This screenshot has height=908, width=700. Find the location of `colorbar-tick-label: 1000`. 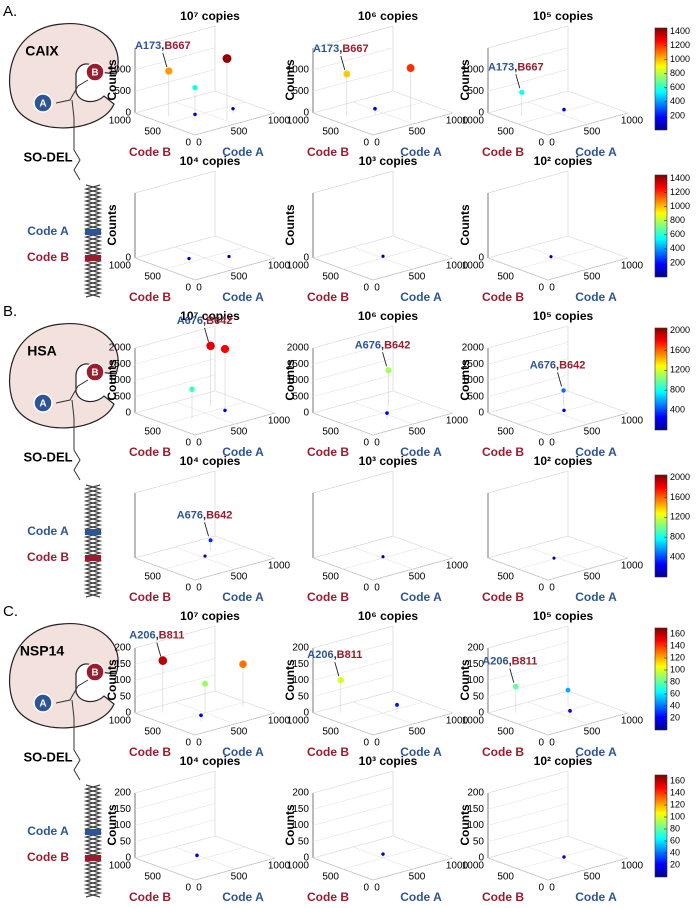

colorbar-tick-label: 1000 is located at coordinates (680, 59).